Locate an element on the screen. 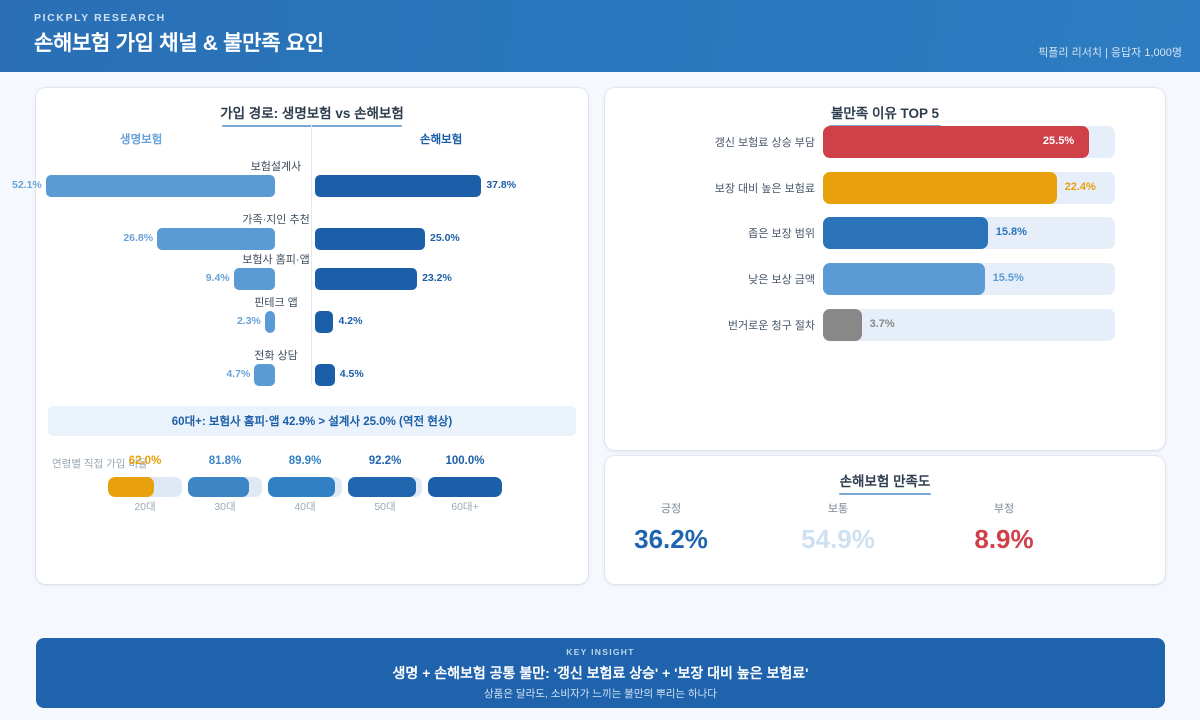 This screenshot has height=720, width=1200. header-kicker: PICKPLY RESEARCH is located at coordinates (100, 18).